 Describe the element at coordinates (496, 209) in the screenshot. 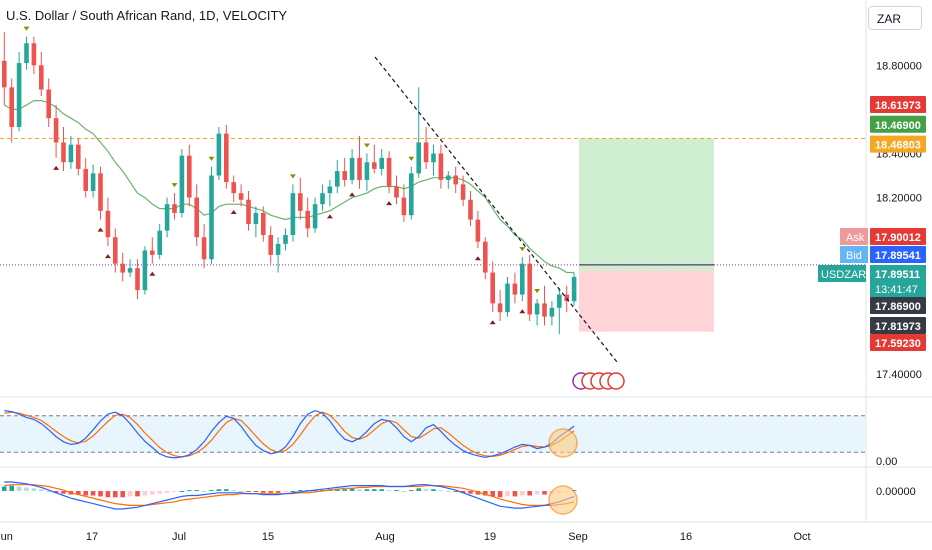

I see `trend-line` at that location.